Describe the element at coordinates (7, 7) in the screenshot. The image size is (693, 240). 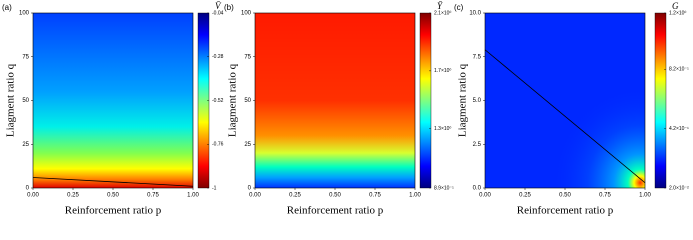
I see `panel-label: (a)` at that location.